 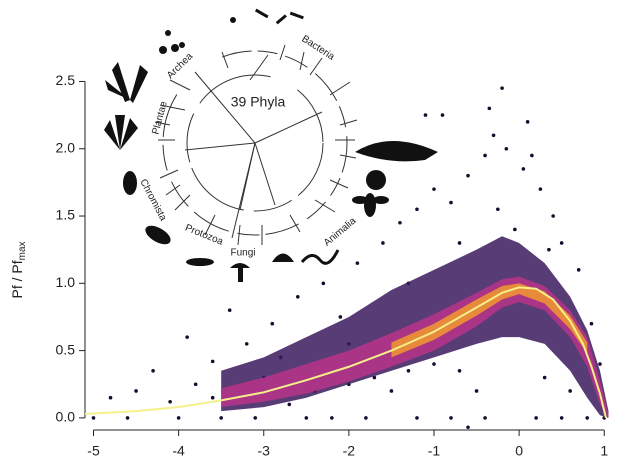 I want to click on y-tick-label: 0.0, so click(x=66, y=417).